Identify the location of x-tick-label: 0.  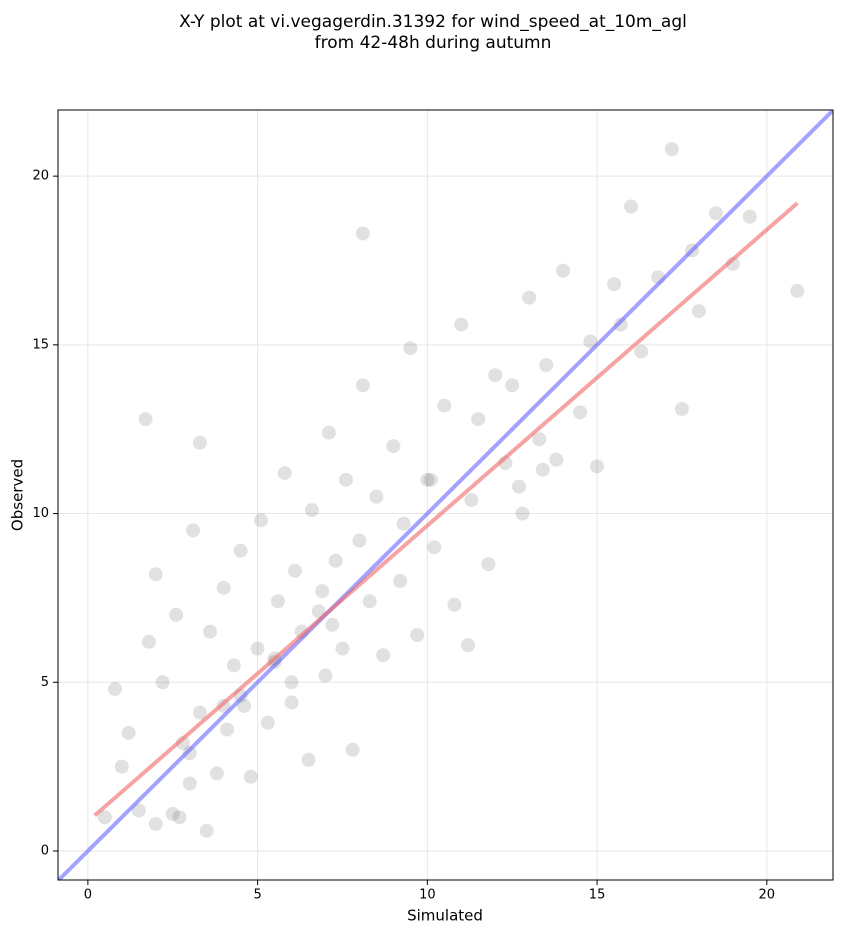
(88, 895).